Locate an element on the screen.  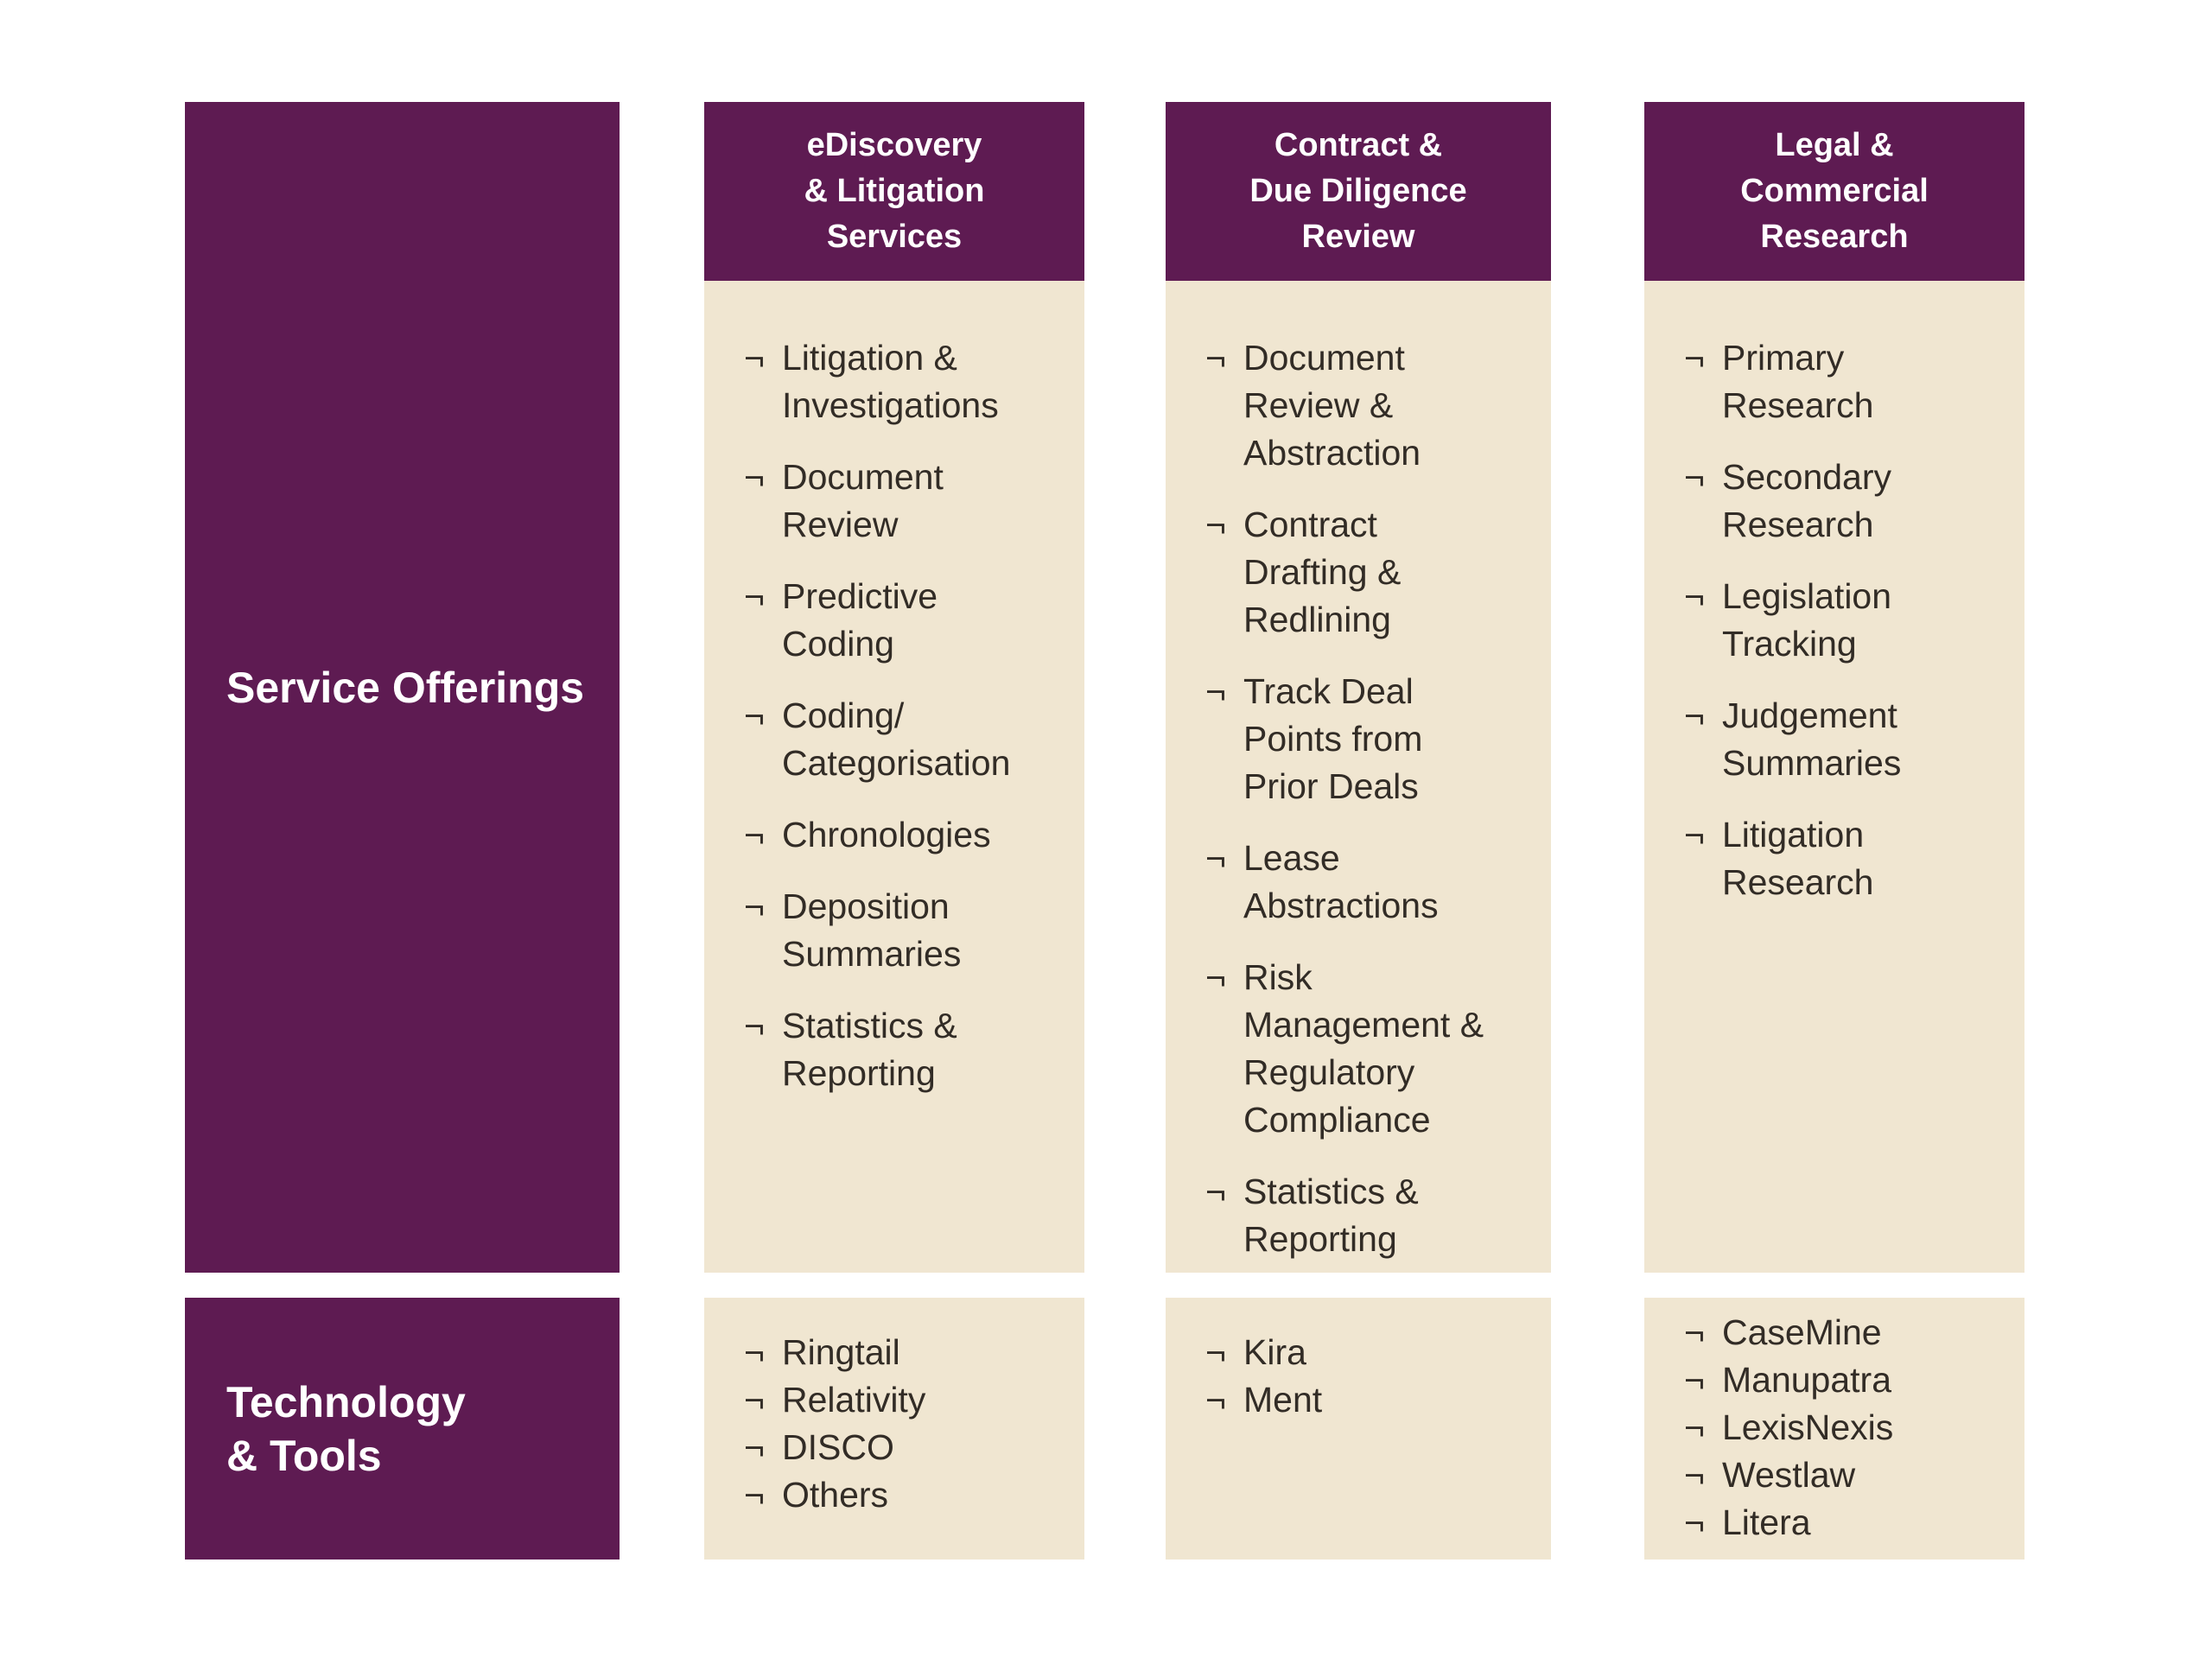
service-item: ¬ Secondary Research is located at coordinates (1843, 501).